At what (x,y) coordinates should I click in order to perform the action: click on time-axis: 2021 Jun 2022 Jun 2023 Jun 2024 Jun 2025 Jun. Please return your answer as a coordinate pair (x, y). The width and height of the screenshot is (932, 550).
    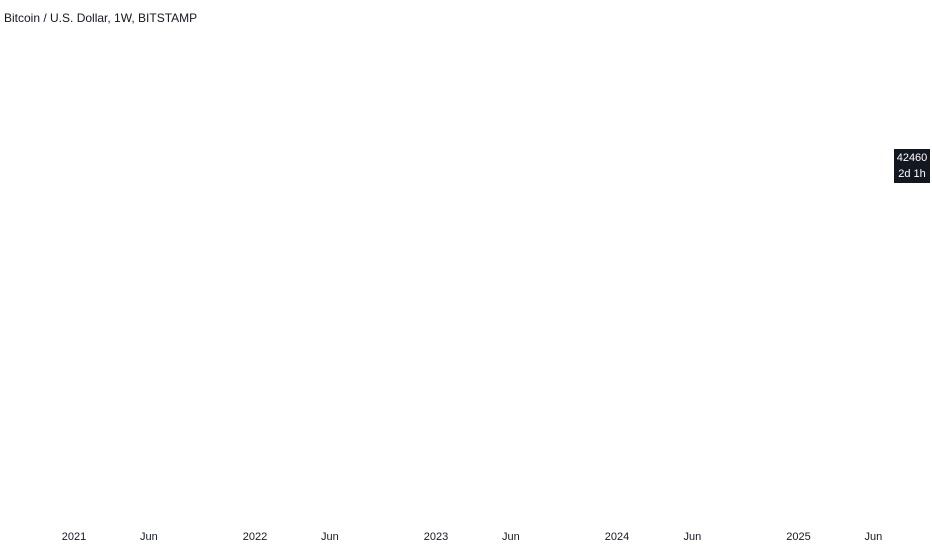
    Looking at the image, I should click on (472, 537).